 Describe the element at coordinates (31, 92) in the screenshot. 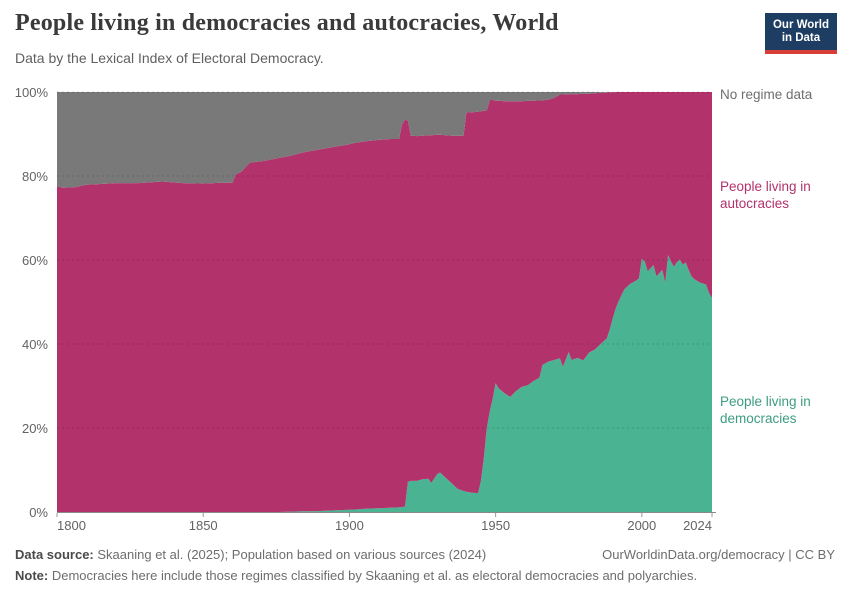

I see `y-tick-label-100: 100%` at that location.